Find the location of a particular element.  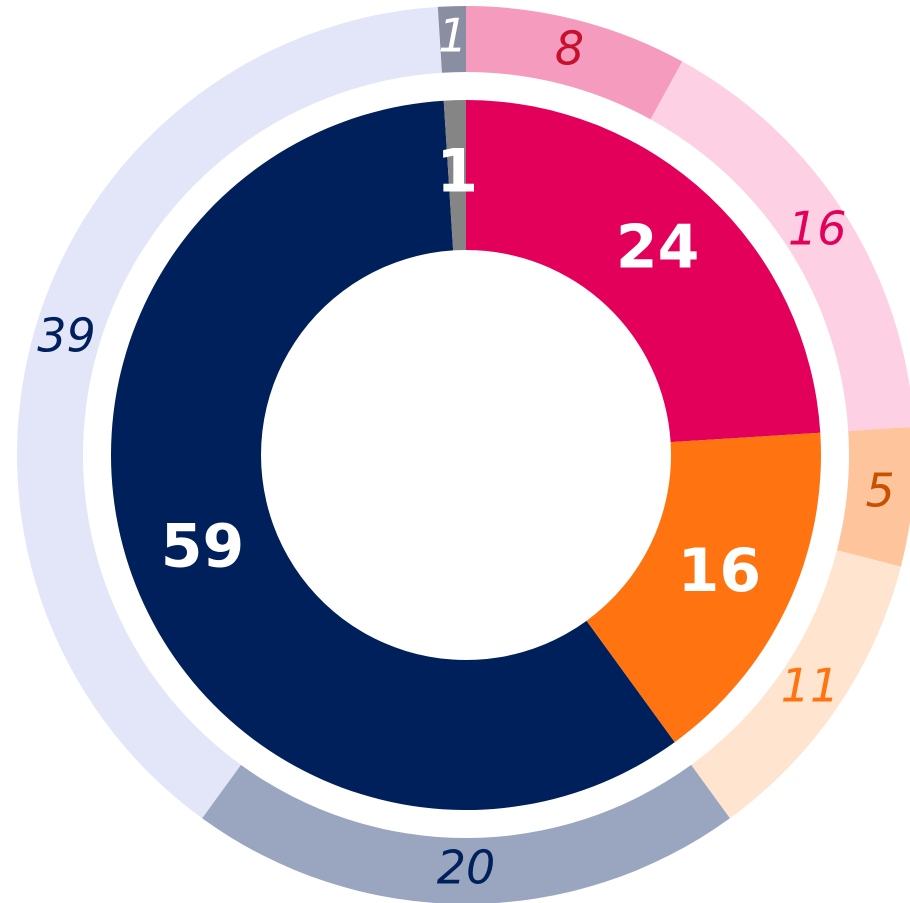

inner-label: 59 is located at coordinates (203, 546).